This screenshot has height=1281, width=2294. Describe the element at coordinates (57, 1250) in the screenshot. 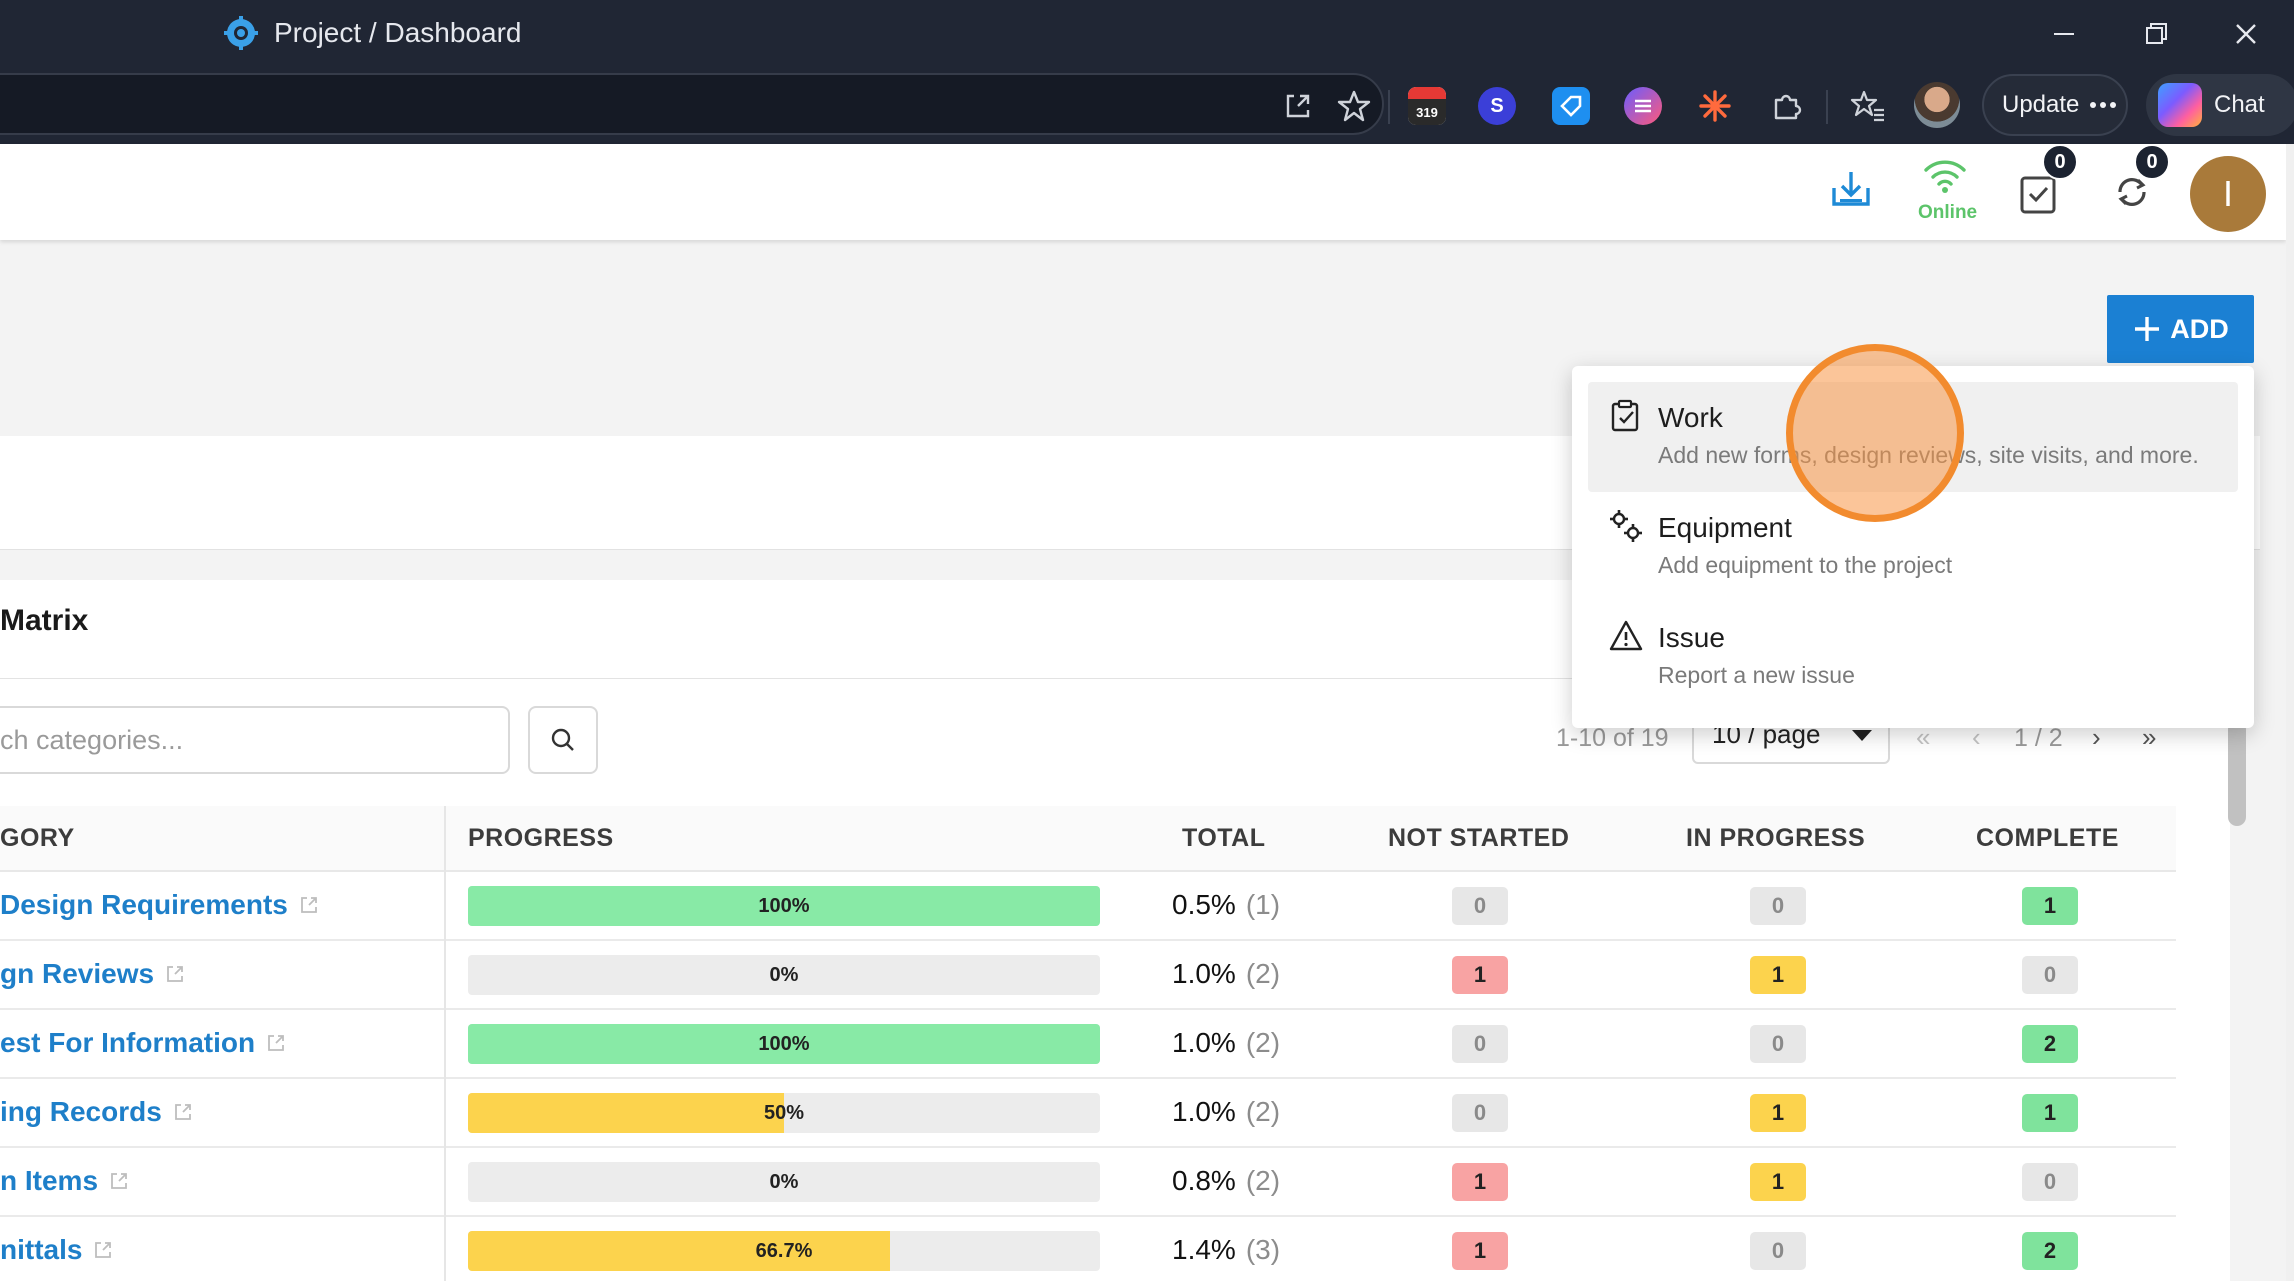

I see `category-link: nittals` at that location.